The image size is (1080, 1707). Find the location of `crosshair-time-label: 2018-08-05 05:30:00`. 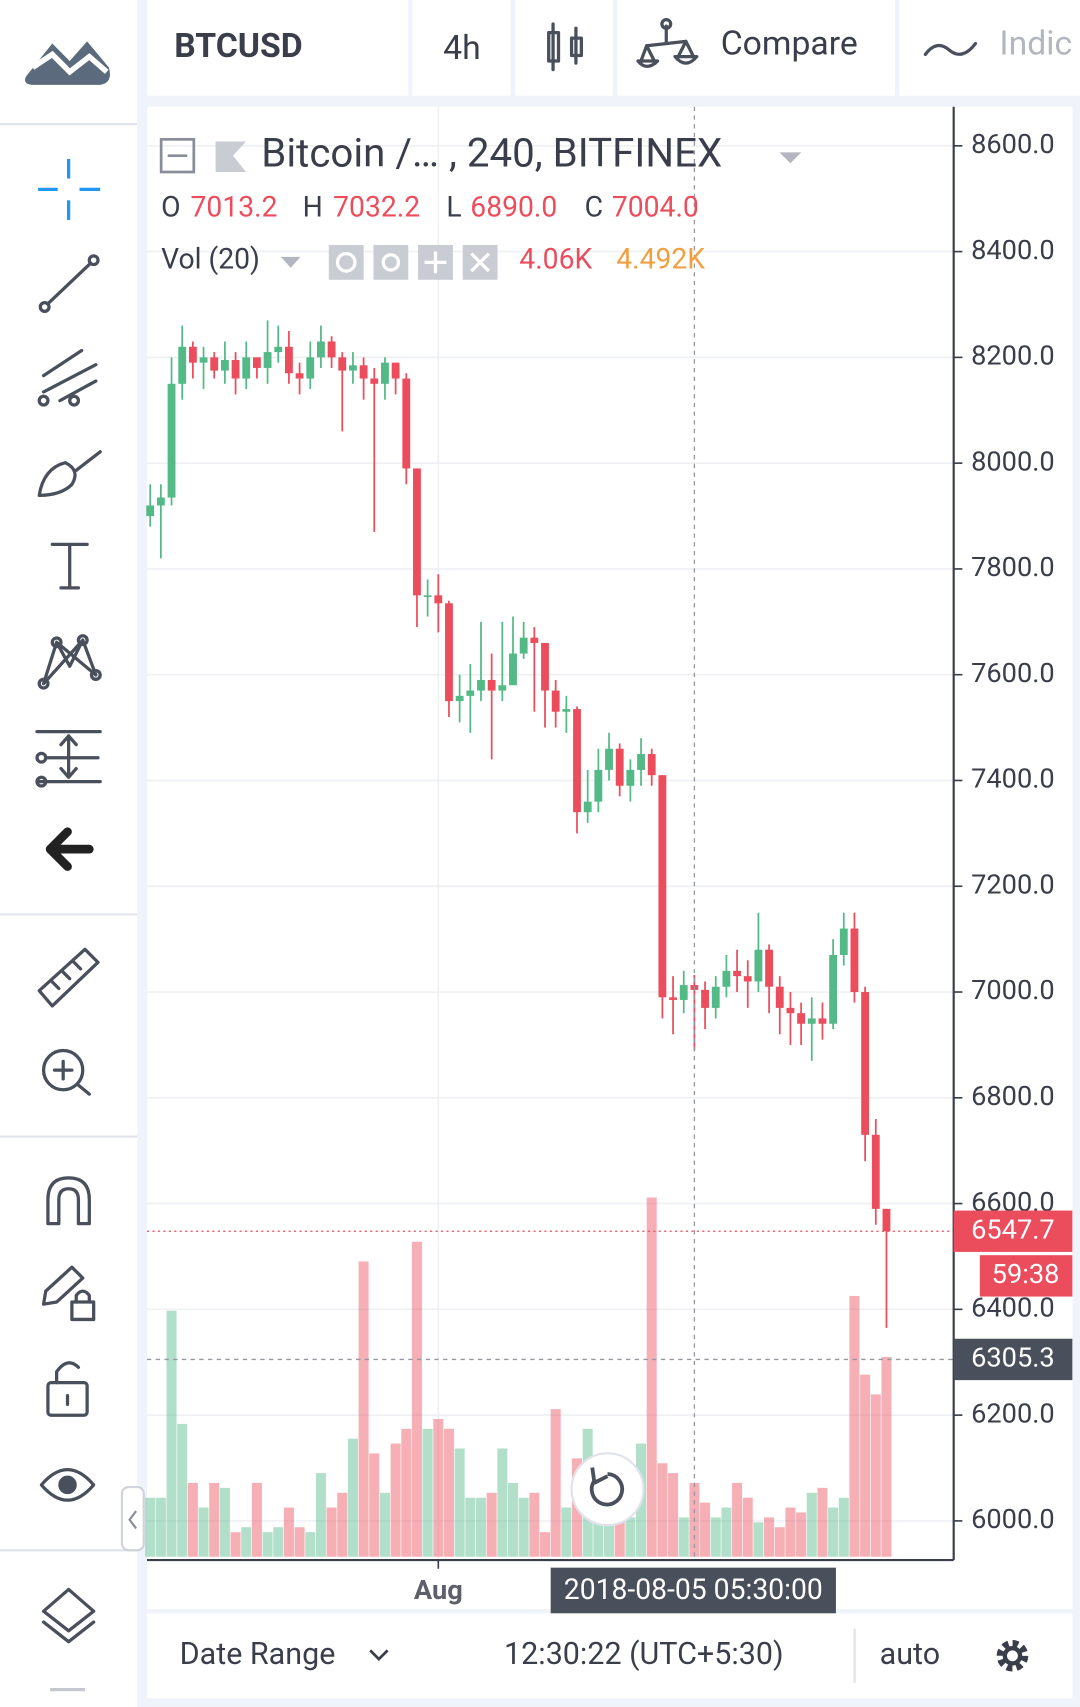

crosshair-time-label: 2018-08-05 05:30:00 is located at coordinates (693, 1589).